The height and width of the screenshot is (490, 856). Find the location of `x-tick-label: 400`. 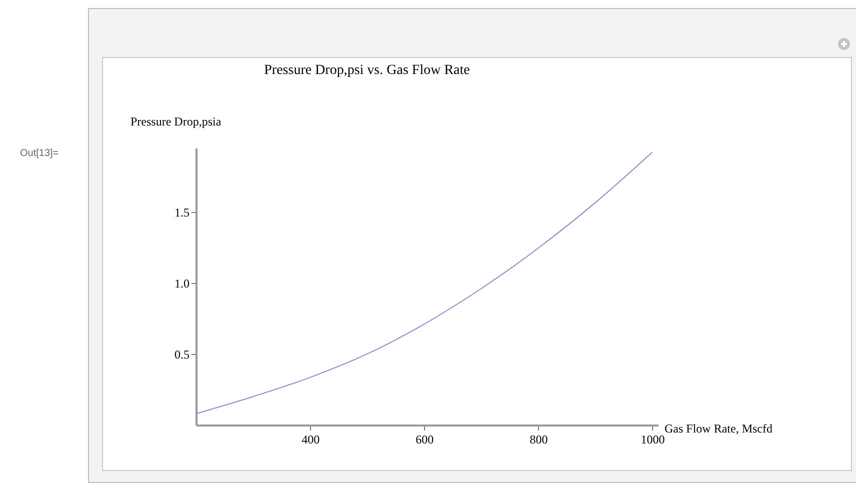

x-tick-label: 400 is located at coordinates (311, 439).